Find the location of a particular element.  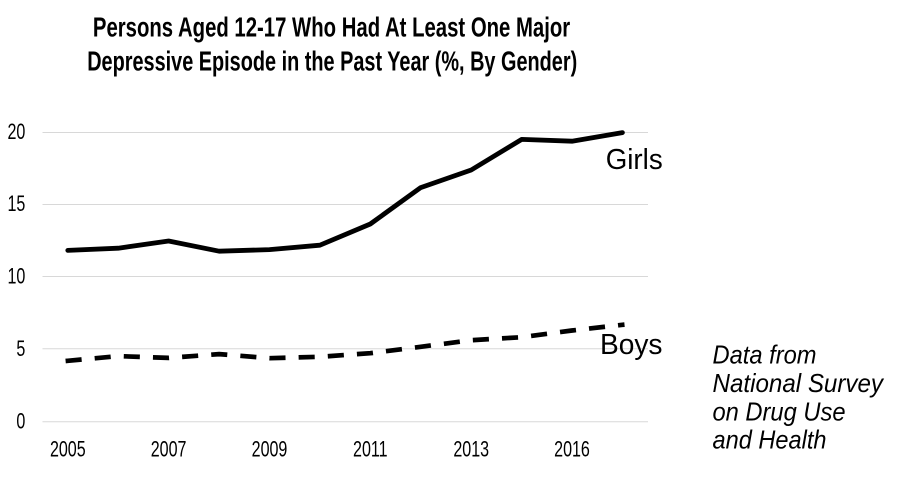

svg-text: Data from is located at coordinates (765, 355).